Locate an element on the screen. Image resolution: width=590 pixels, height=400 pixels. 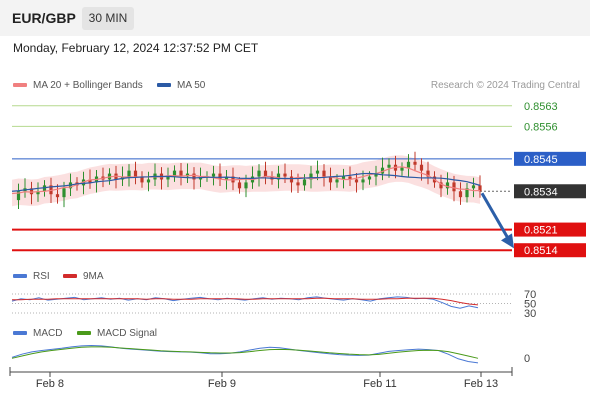
legend-macd: MACD is located at coordinates (37, 333).